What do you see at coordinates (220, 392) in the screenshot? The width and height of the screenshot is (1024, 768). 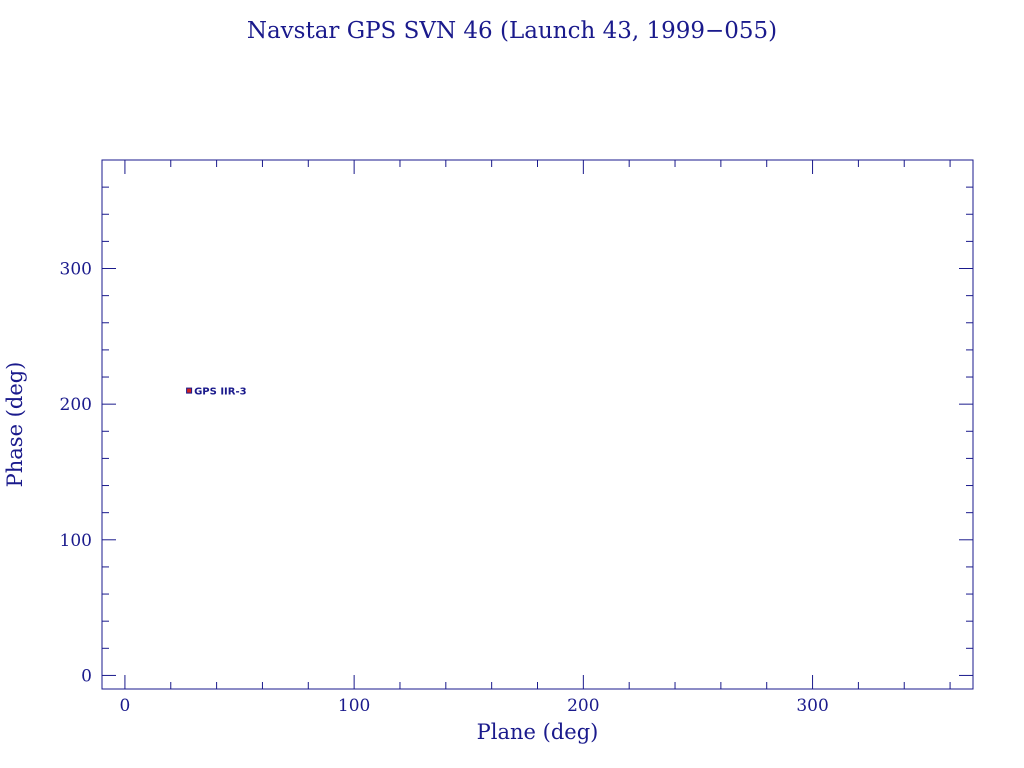 I see `data-point-label: GPS IIR-3` at bounding box center [220, 392].